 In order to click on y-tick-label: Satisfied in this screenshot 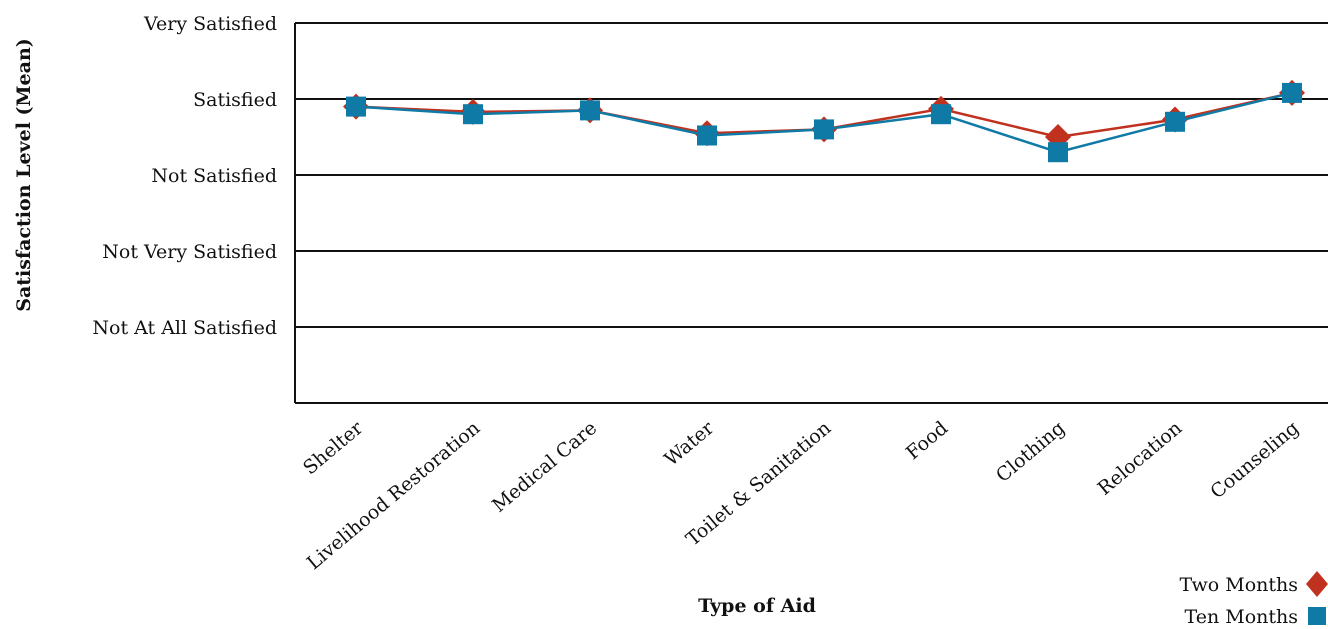, I will do `click(235, 100)`.